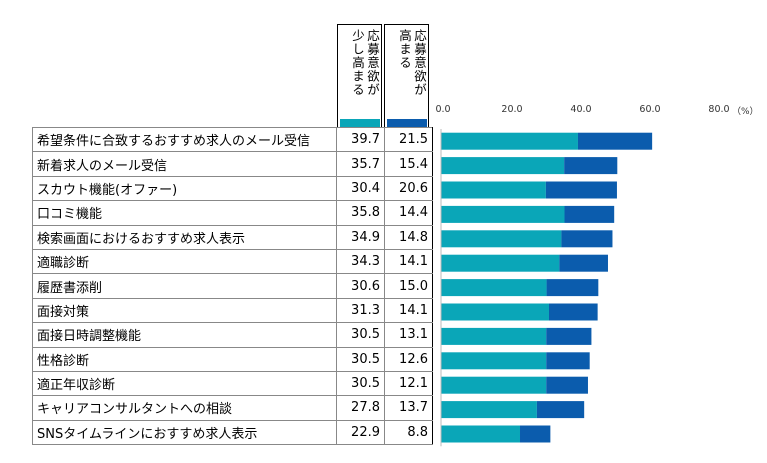  What do you see at coordinates (360, 432) in the screenshot?
I see `value-slightly: 22.9` at bounding box center [360, 432].